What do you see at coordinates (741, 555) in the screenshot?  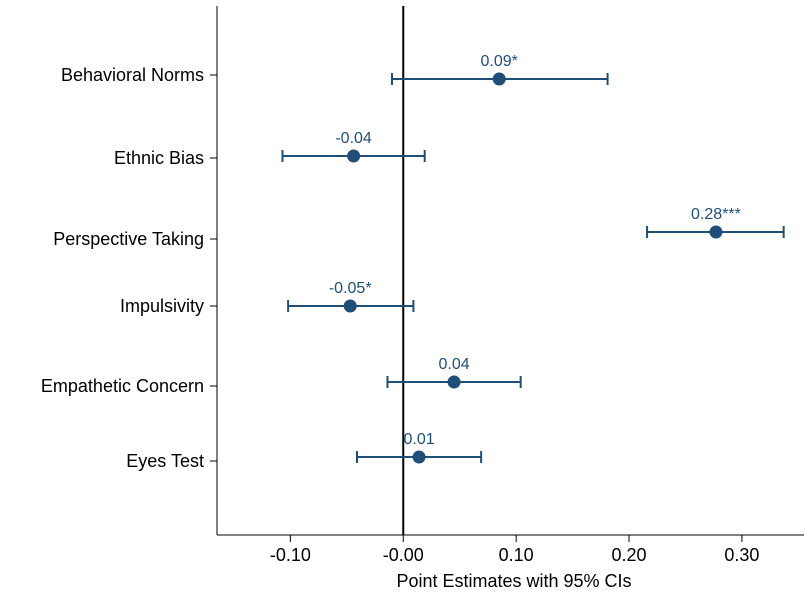 I see `x-tick-label: 0.30` at bounding box center [741, 555].